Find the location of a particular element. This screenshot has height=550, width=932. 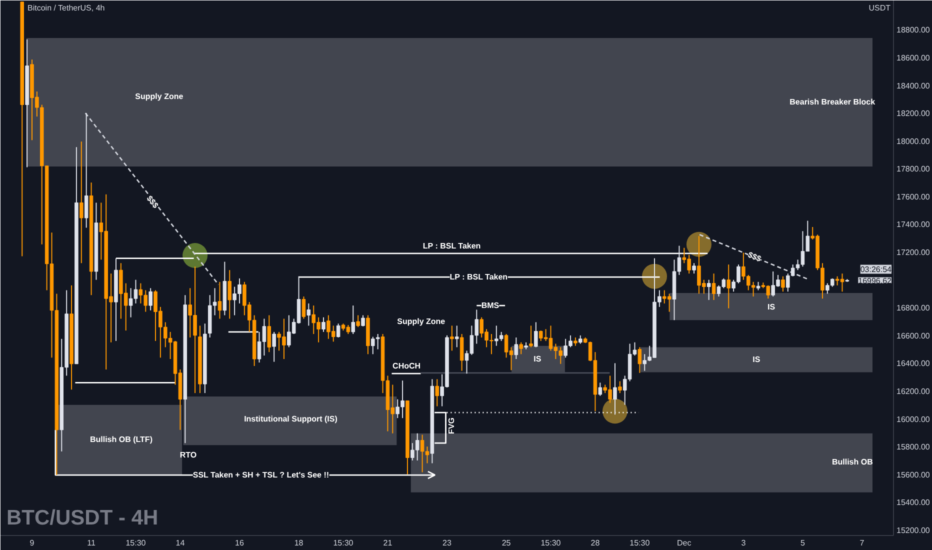

x-tick-label: 25 is located at coordinates (507, 543).